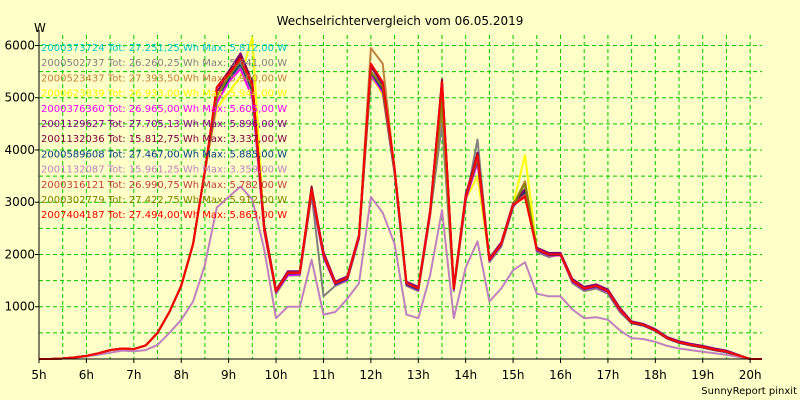 The width and height of the screenshot is (800, 400). What do you see at coordinates (323, 375) in the screenshot?
I see `x-tick-label: 11h` at bounding box center [323, 375].